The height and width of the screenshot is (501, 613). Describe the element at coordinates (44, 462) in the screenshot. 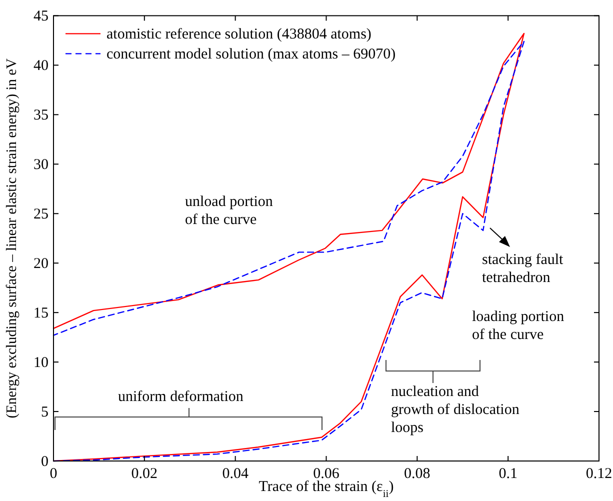

I see `y-tick-label: 0` at that location.